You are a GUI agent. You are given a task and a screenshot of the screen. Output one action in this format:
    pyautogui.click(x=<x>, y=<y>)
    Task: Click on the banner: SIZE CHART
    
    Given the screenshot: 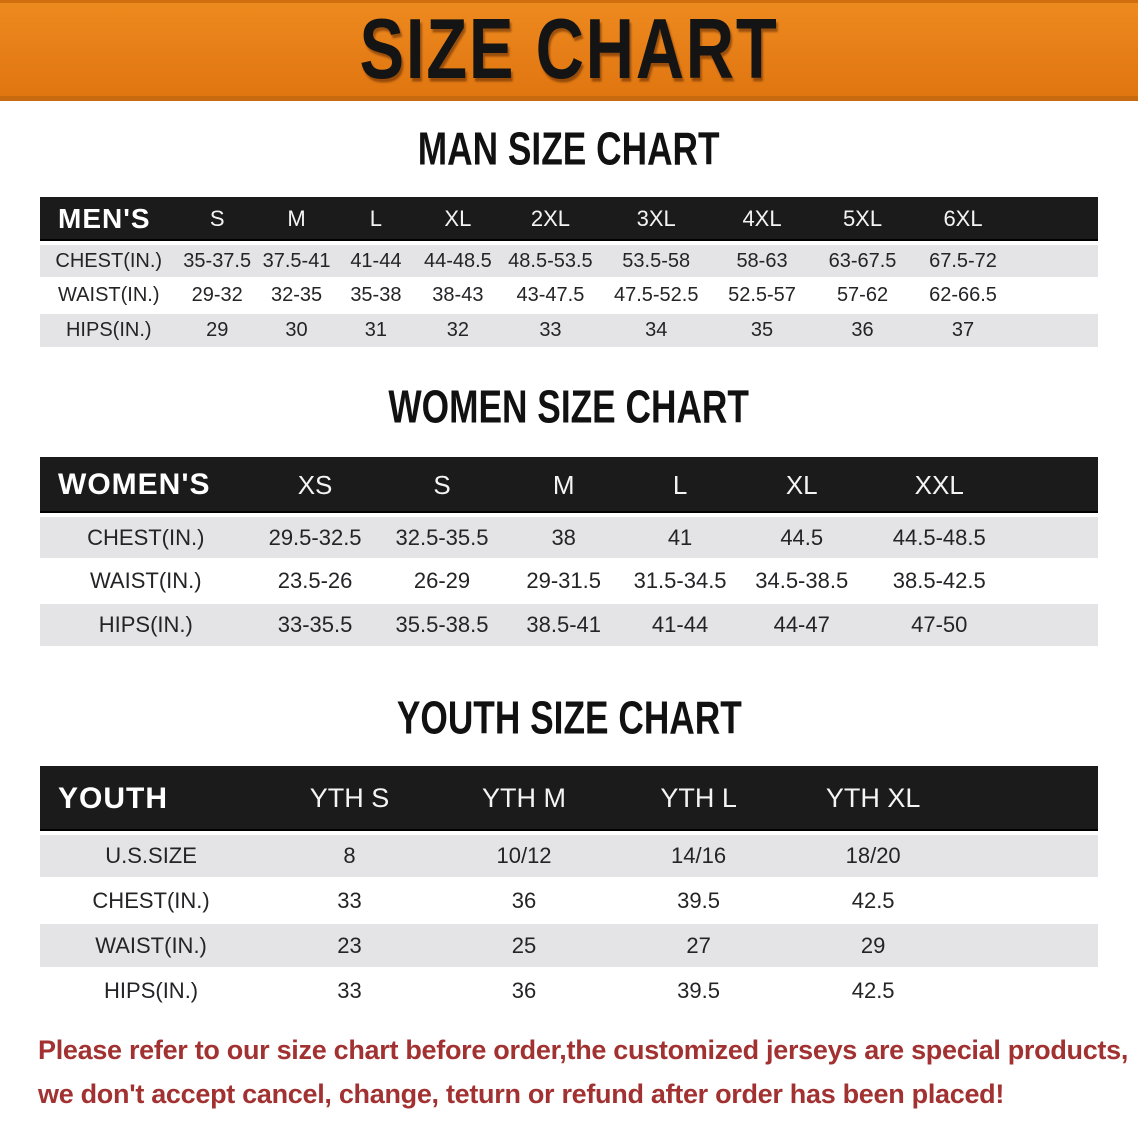 What is the action you would take?
    pyautogui.click(x=569, y=50)
    